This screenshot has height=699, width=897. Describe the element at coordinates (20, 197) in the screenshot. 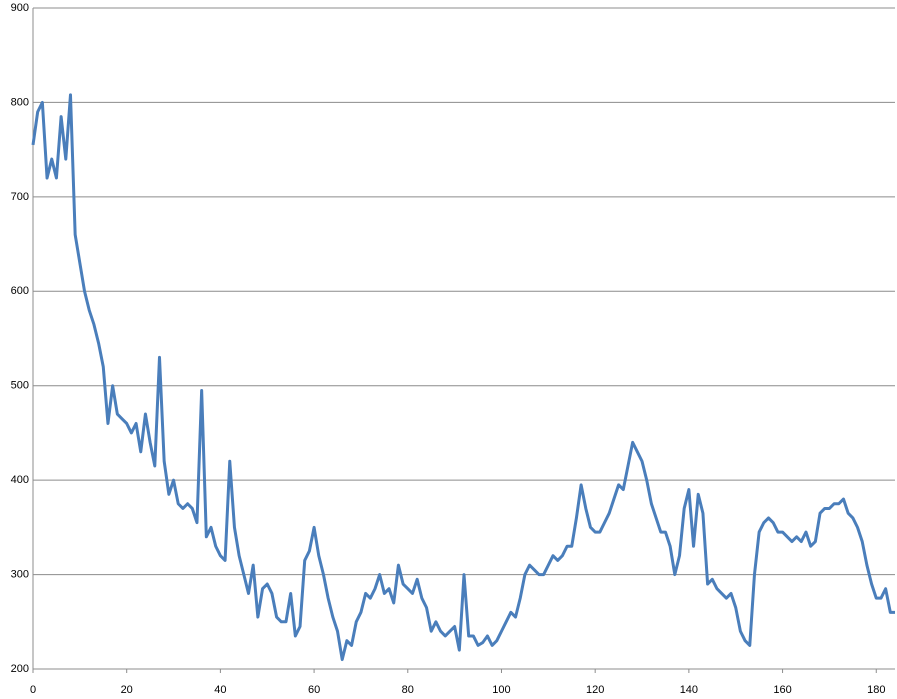

I see `y-tick-label: 700` at that location.